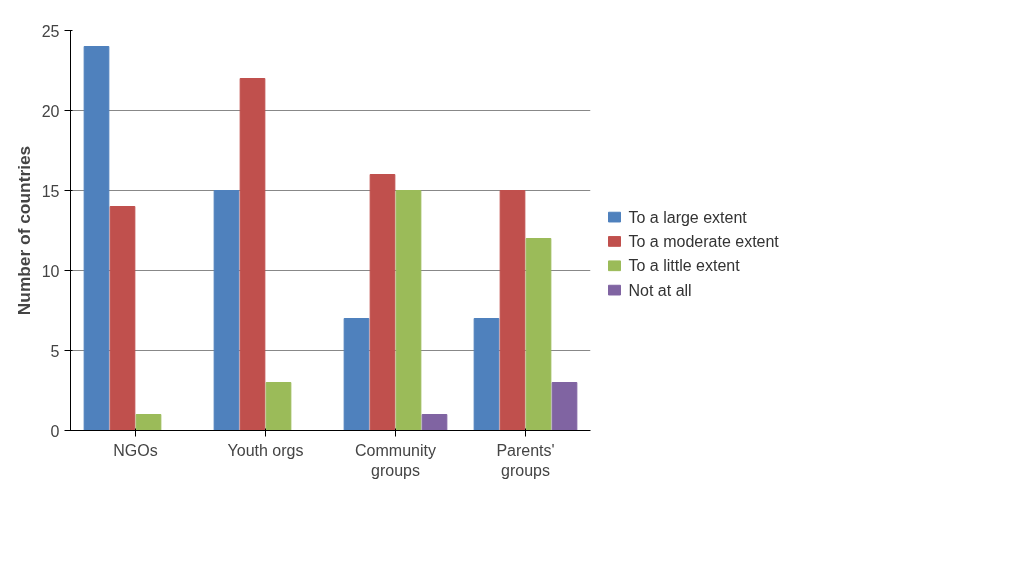 This screenshot has width=1027, height=568. Describe the element at coordinates (684, 266) in the screenshot. I see `legend-label: To a little extent` at that location.